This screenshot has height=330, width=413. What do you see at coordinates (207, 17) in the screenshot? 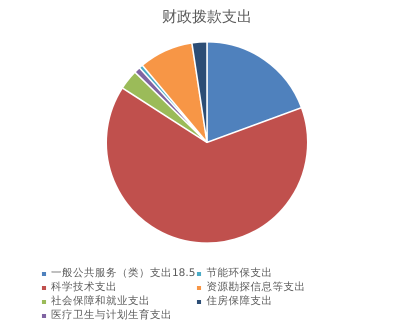
I see `chart-title: 财政拨款支出` at bounding box center [207, 17].